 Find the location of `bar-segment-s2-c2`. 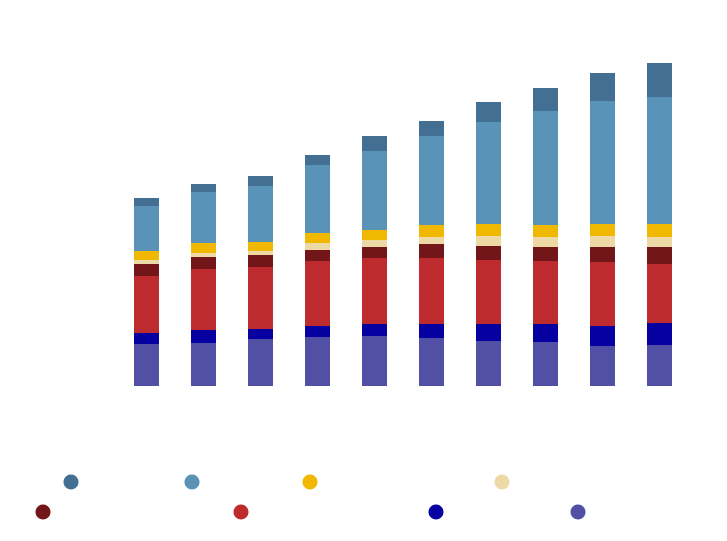

bar-segment-s2-c2 is located at coordinates (203, 336).